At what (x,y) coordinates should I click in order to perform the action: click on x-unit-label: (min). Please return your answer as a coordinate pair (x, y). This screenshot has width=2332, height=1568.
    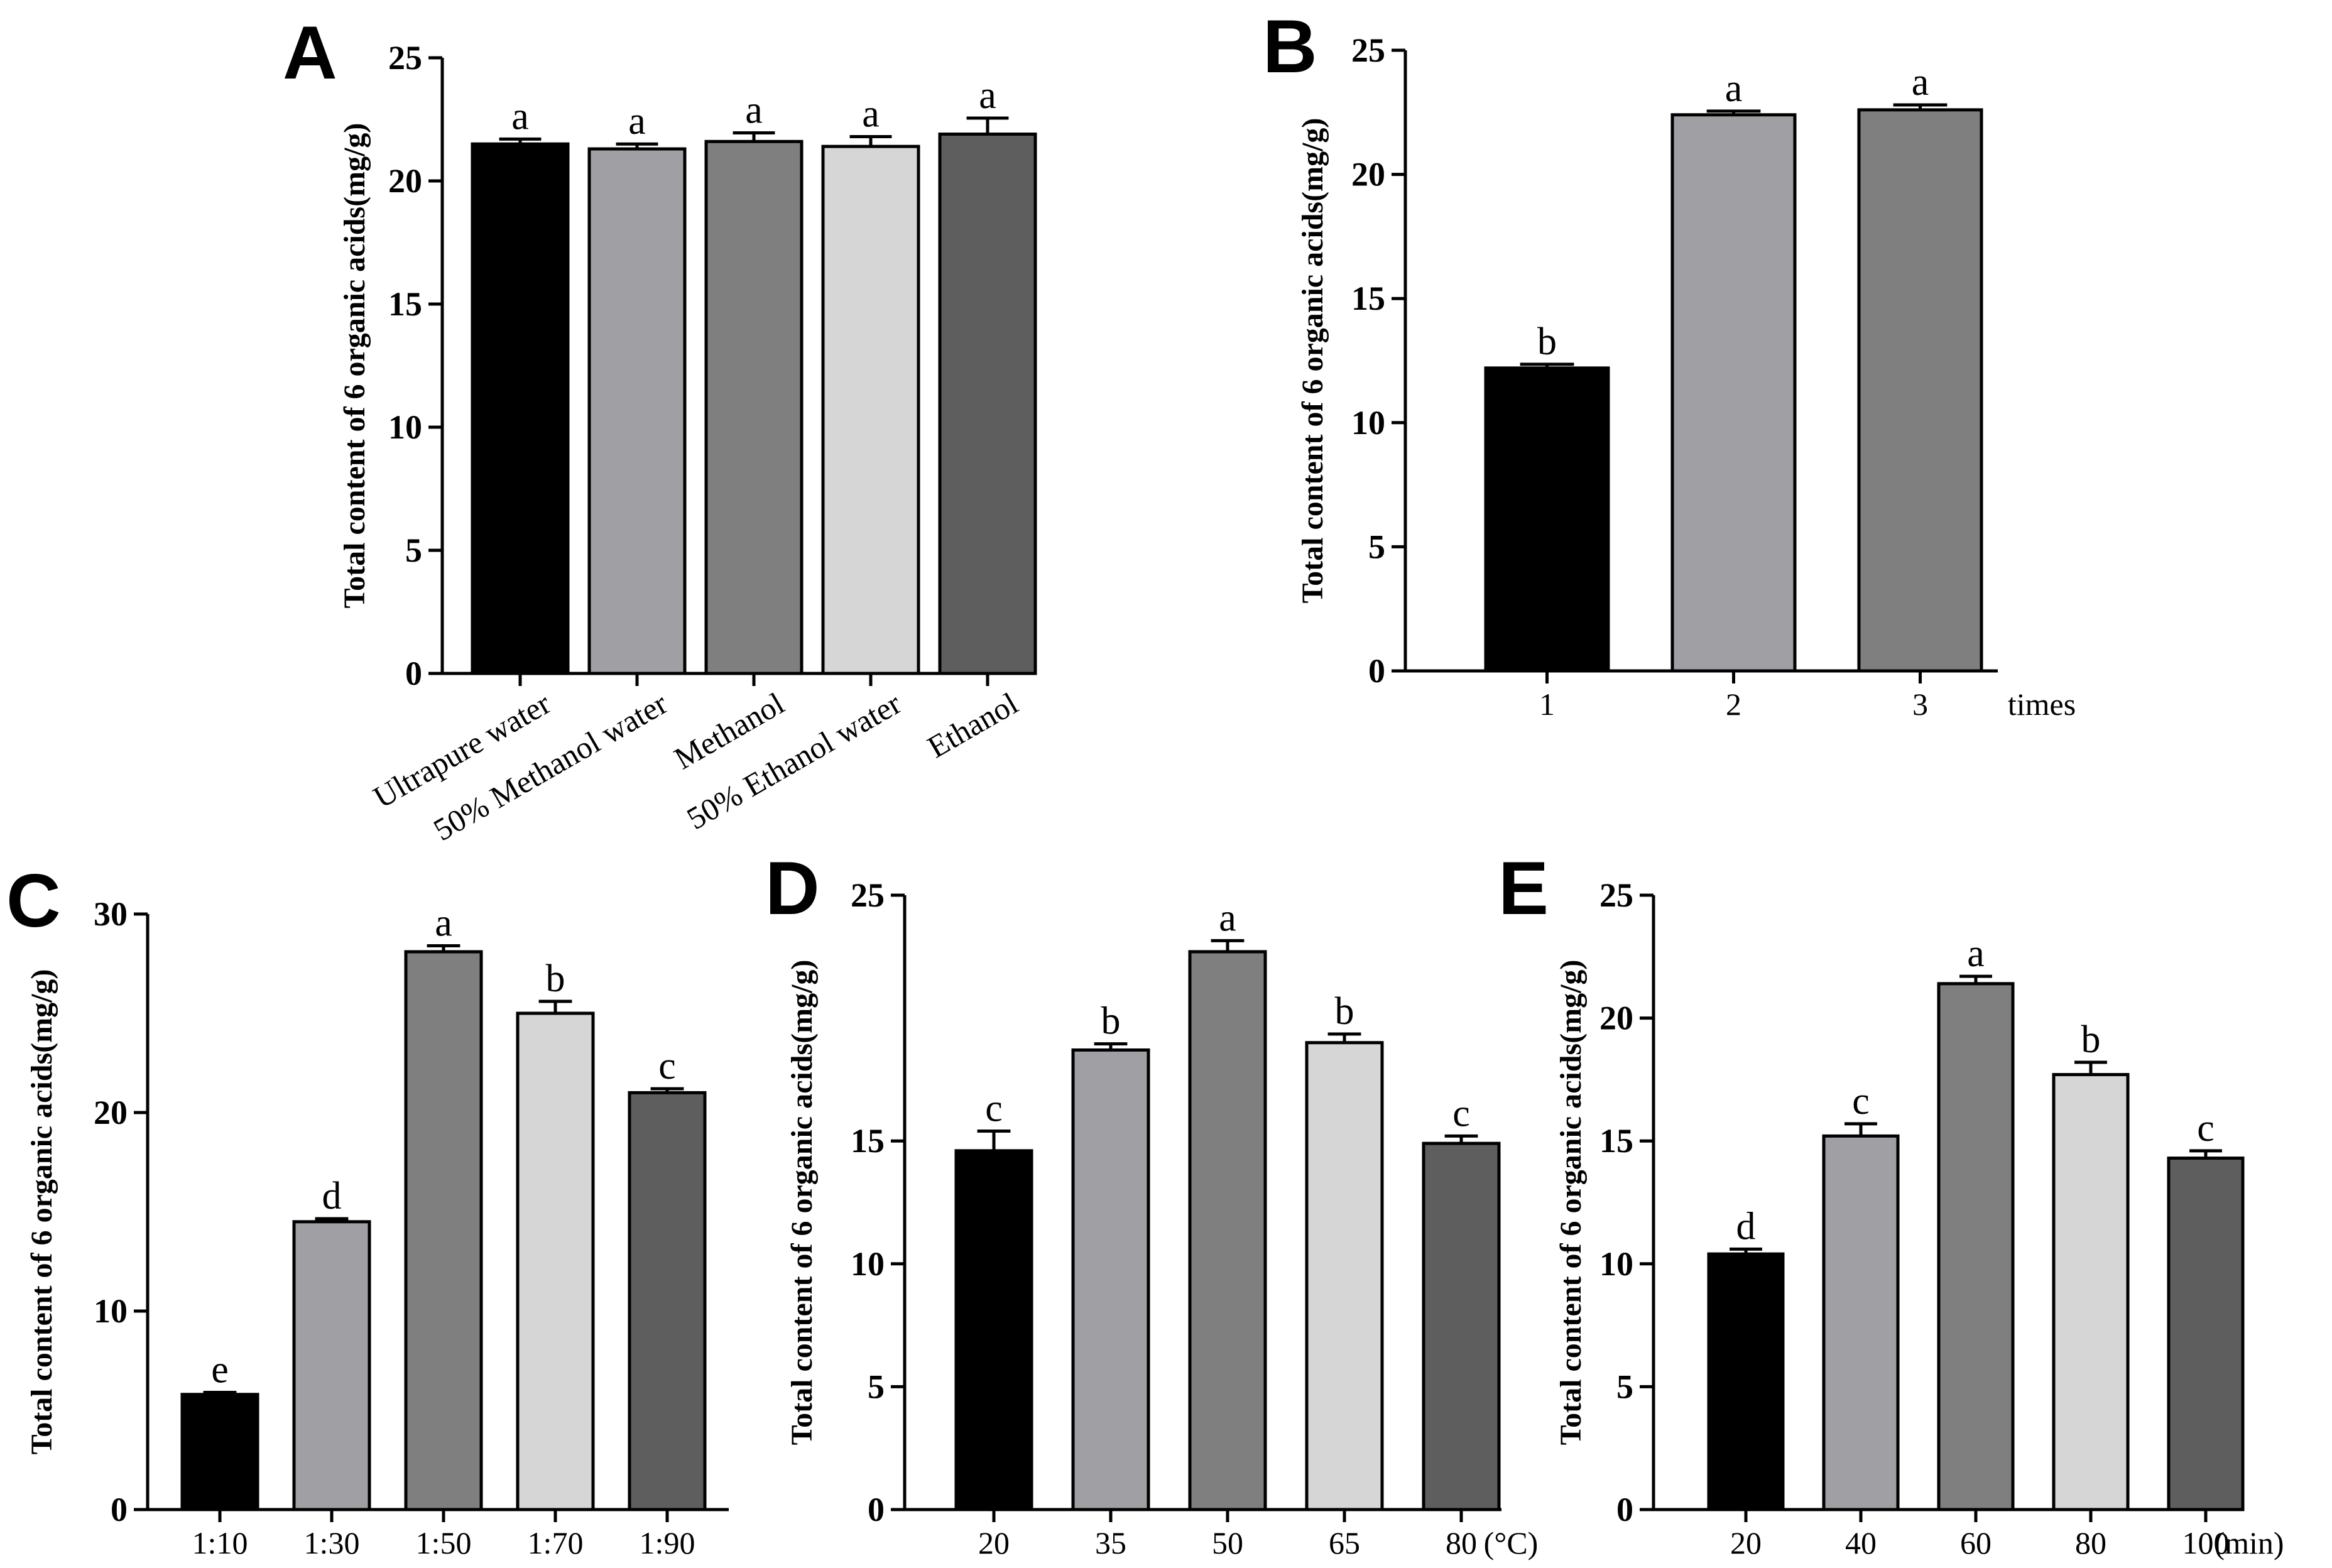
    Looking at the image, I should click on (2249, 1542).